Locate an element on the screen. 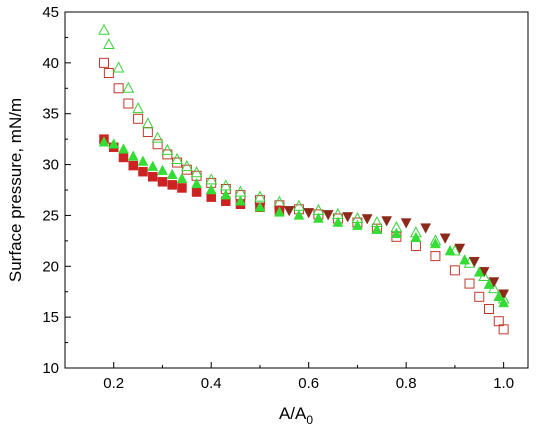 Image resolution: width=550 pixels, height=434 pixels. x-axis-title-main: A/A is located at coordinates (293, 413).